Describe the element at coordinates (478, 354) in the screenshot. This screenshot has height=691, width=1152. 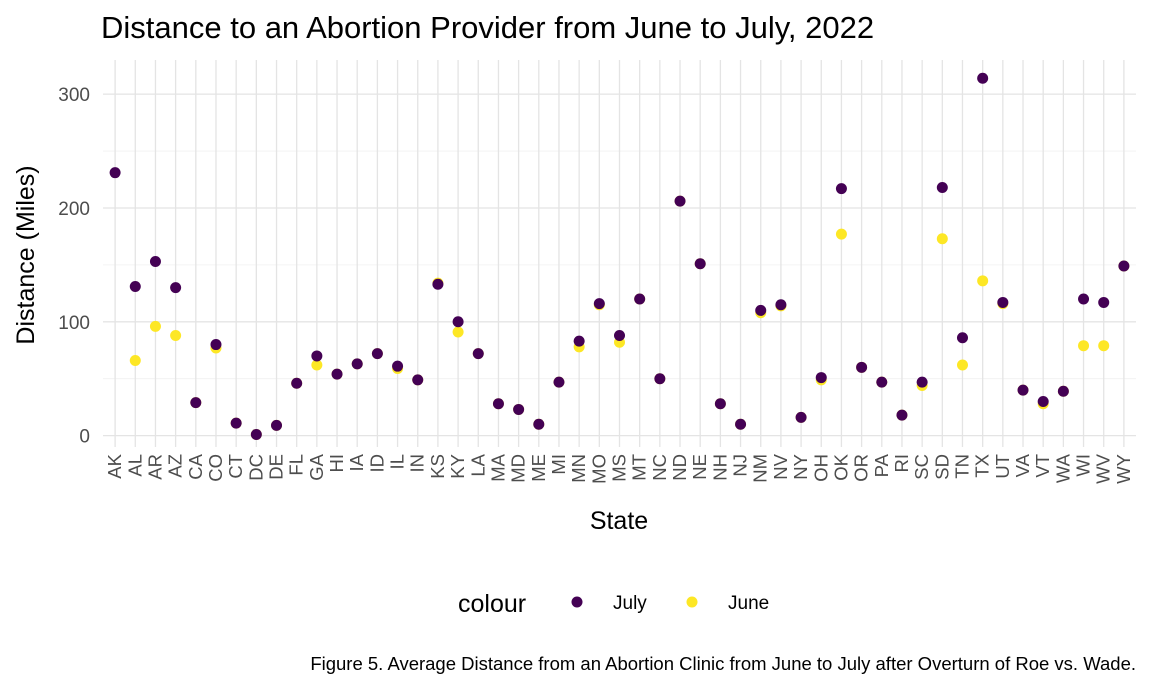
I see `point-july-la` at that location.